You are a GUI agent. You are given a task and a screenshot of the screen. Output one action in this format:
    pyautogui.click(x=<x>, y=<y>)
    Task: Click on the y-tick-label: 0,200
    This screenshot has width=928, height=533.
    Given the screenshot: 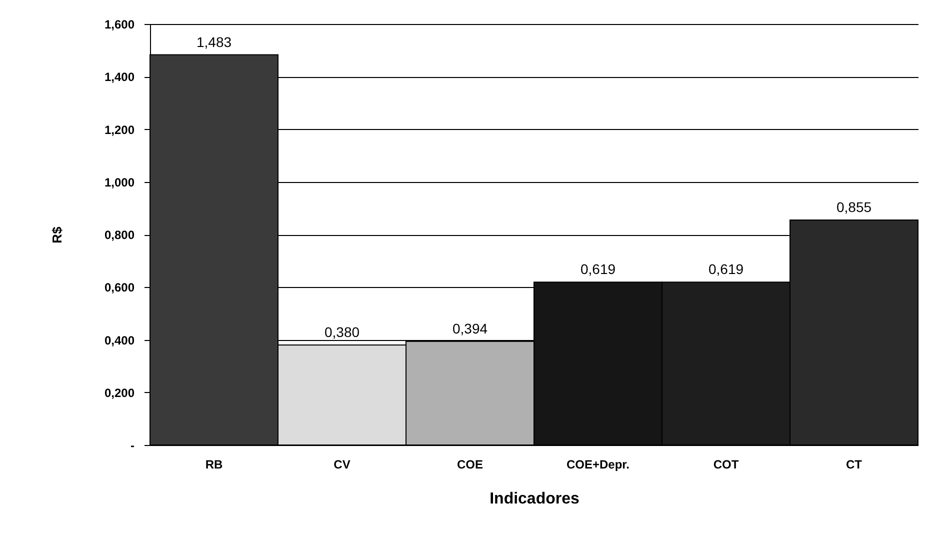 What is the action you would take?
    pyautogui.click(x=119, y=393)
    